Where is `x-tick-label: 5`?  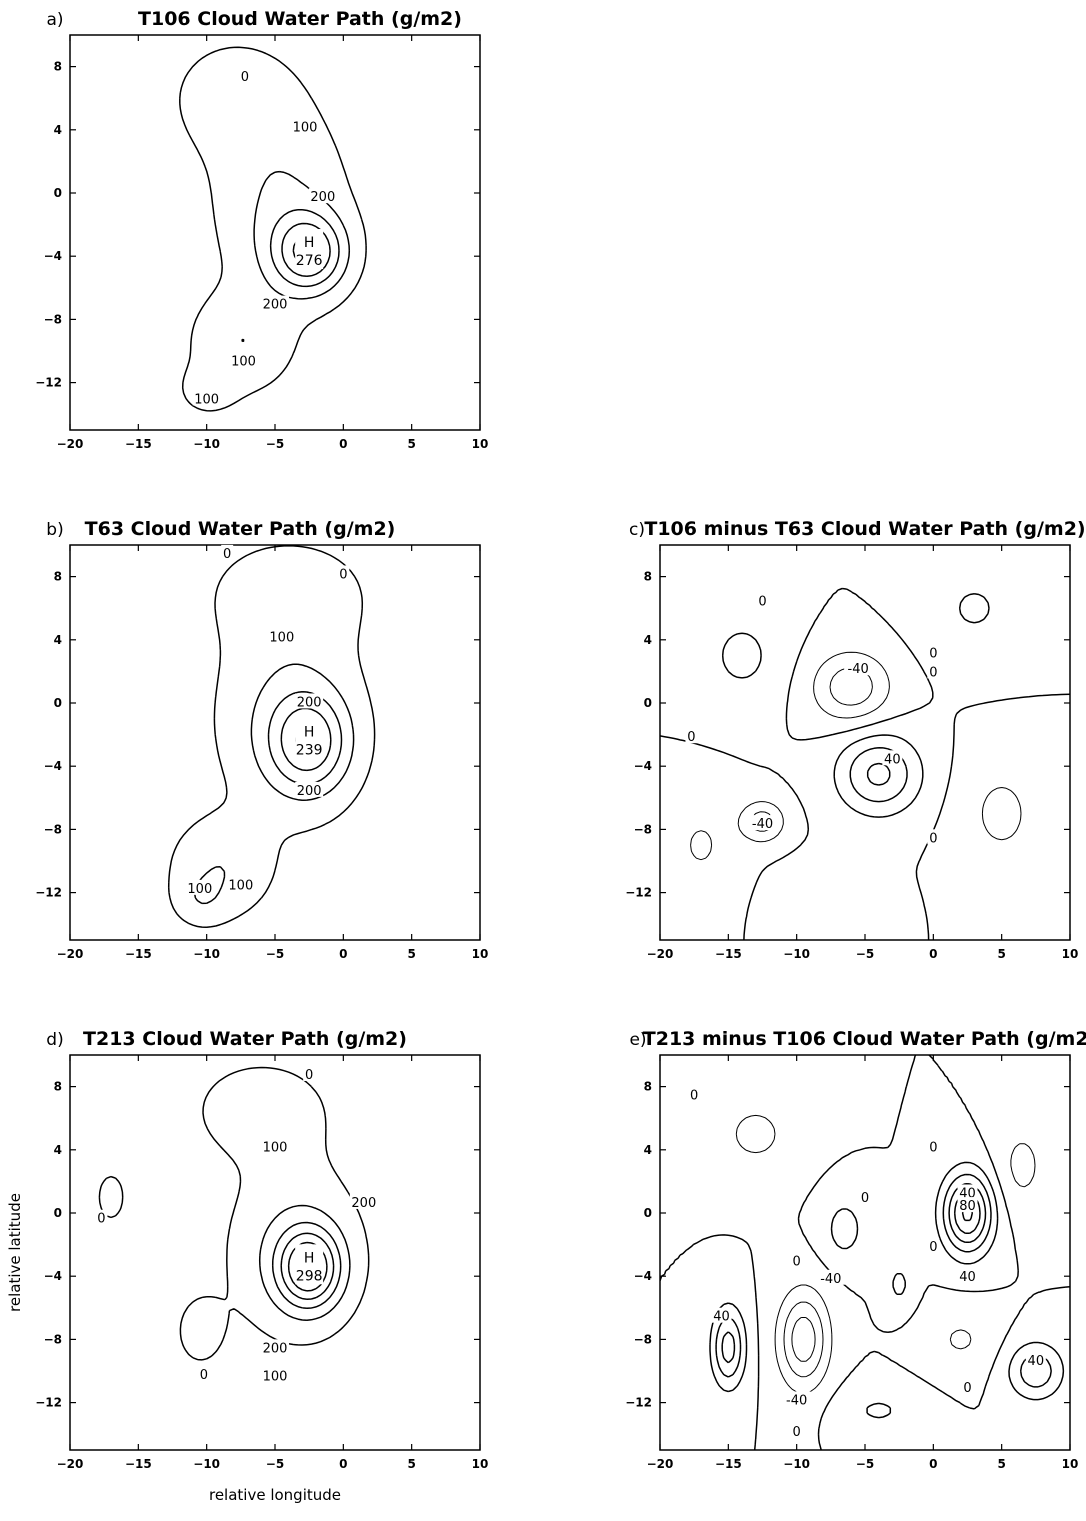 x-tick-label: 5 is located at coordinates (1001, 954).